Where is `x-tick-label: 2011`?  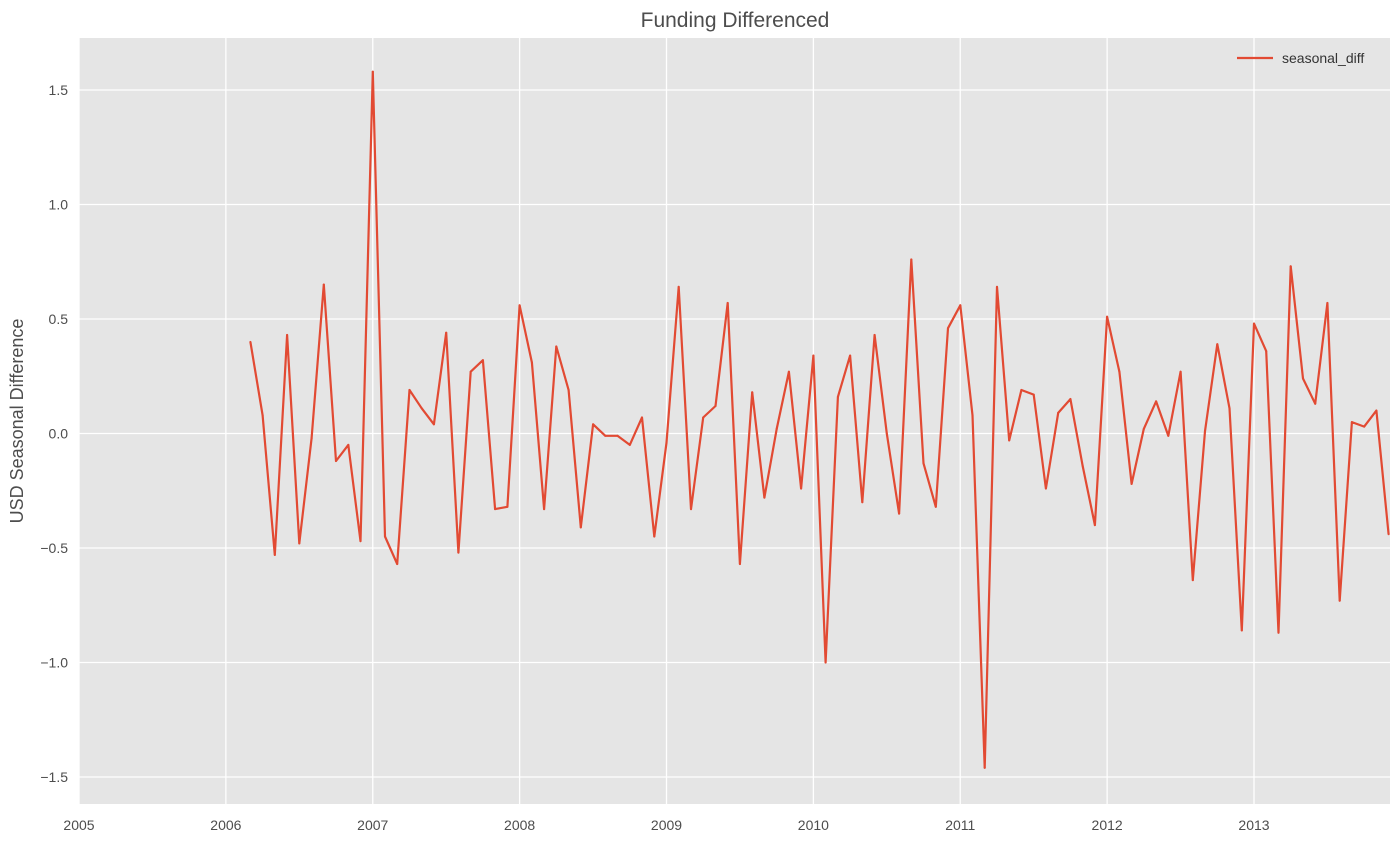 x-tick-label: 2011 is located at coordinates (960, 825).